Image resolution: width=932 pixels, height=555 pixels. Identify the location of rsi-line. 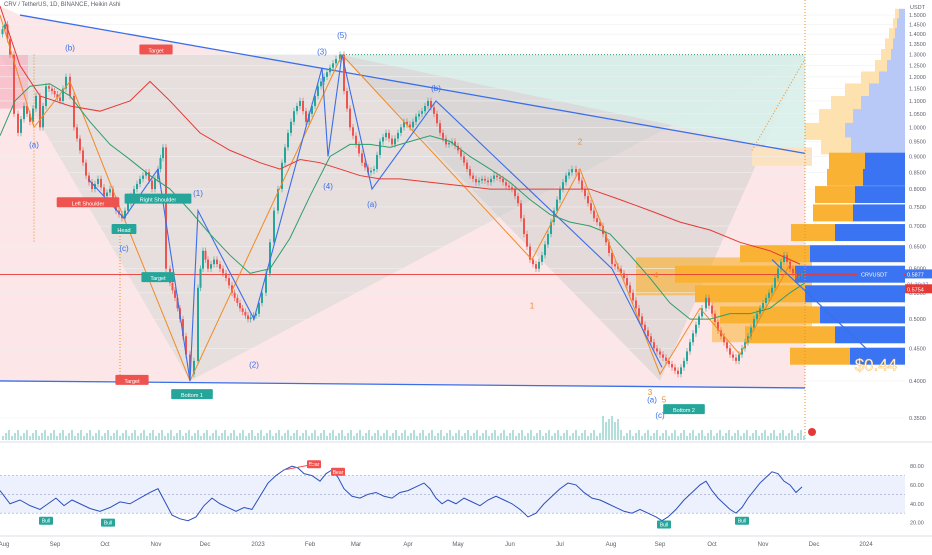
(401, 493).